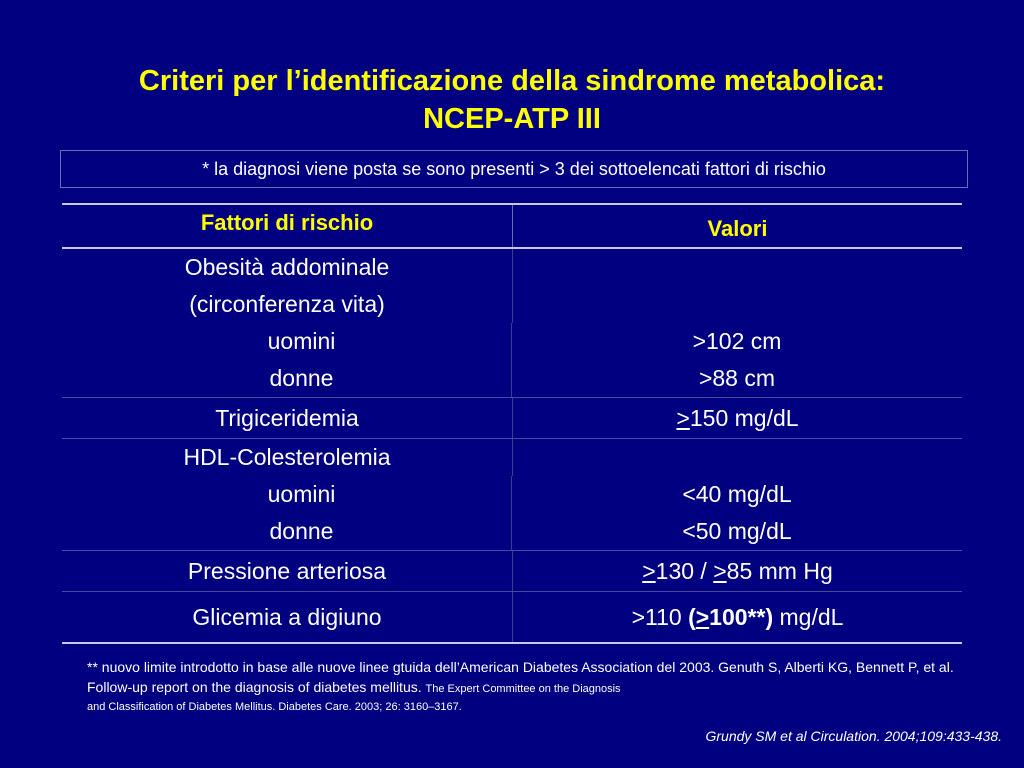  I want to click on hdl-men-value: <40 mg/dL, so click(737, 494).